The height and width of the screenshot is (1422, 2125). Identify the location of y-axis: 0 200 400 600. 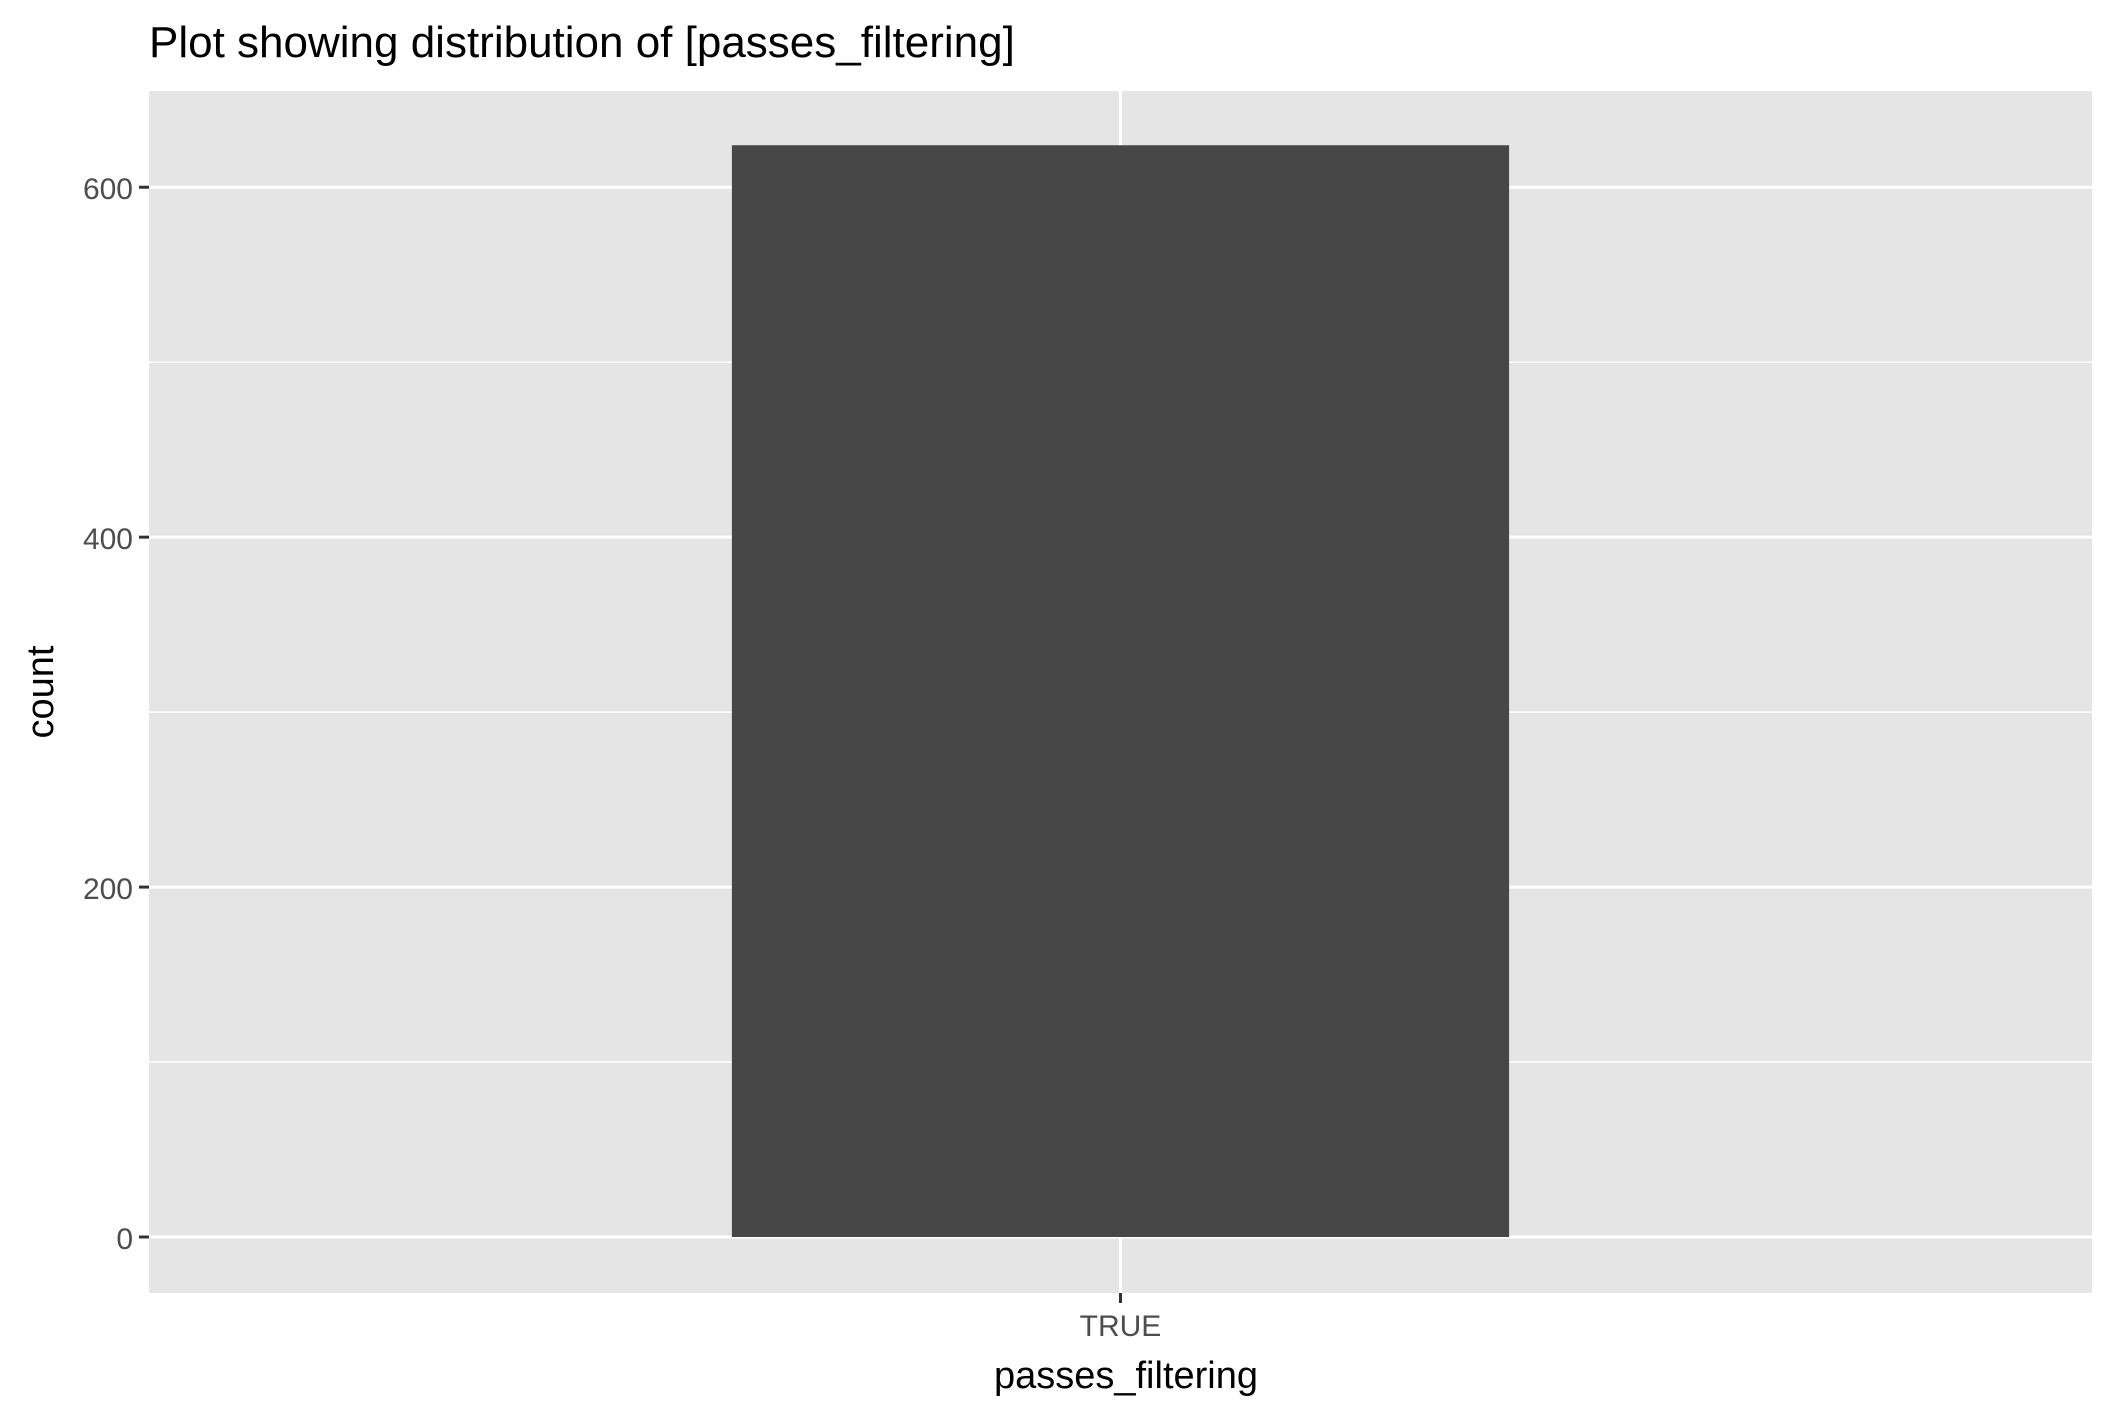
(116, 714).